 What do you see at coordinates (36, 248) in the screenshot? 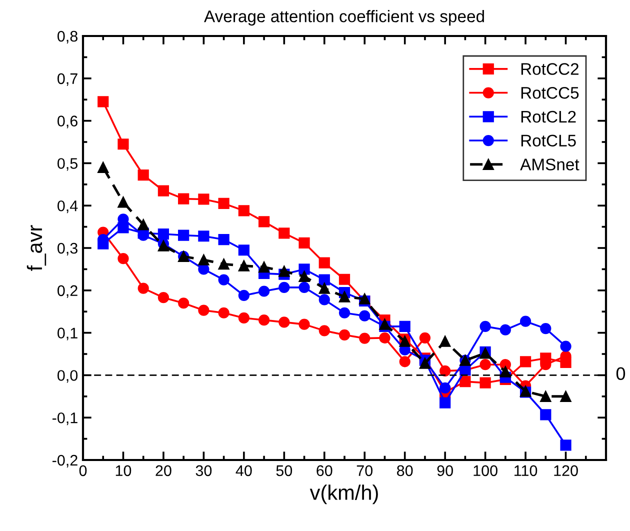
I see `y-axis-title: f_avr` at bounding box center [36, 248].